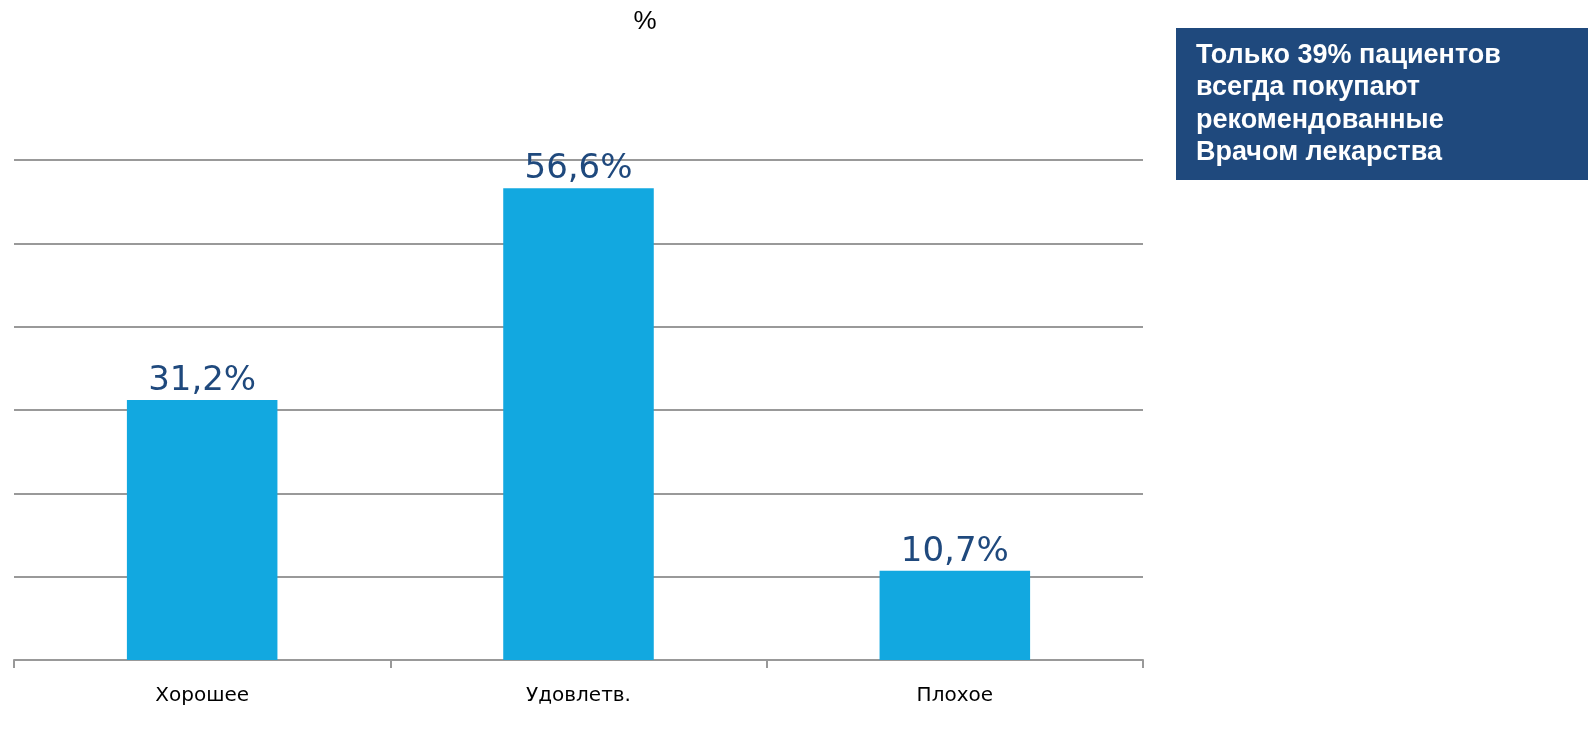 Image resolution: width=1588 pixels, height=748 pixels. What do you see at coordinates (955, 694) in the screenshot?
I see `x-tick-label: Плохое` at bounding box center [955, 694].